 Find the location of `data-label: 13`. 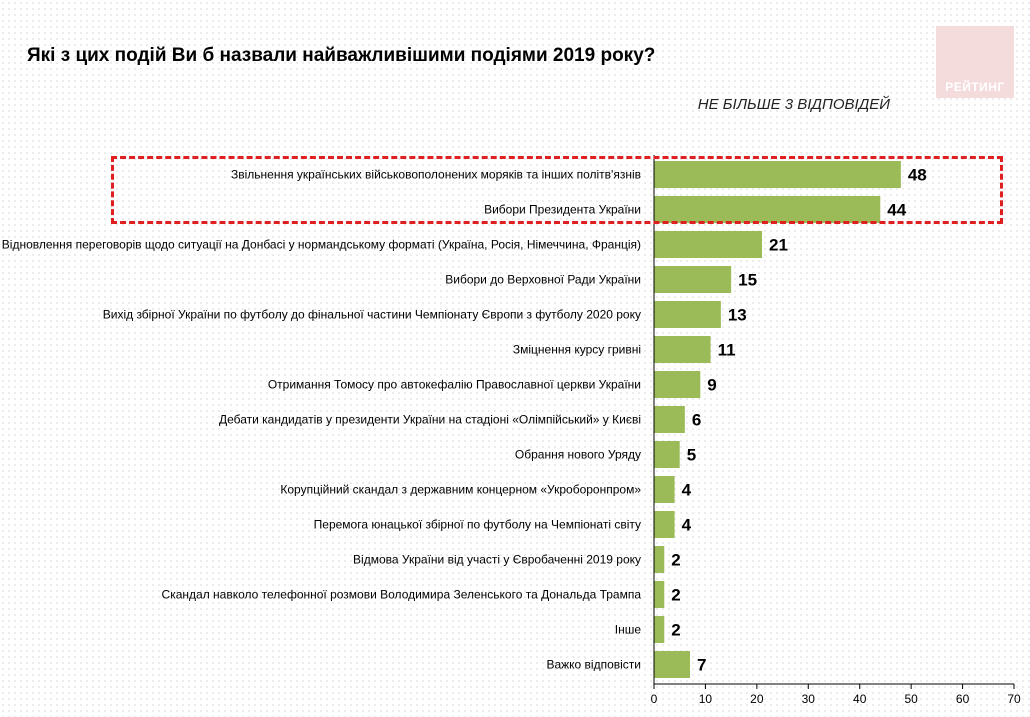

data-label: 13 is located at coordinates (737, 315).